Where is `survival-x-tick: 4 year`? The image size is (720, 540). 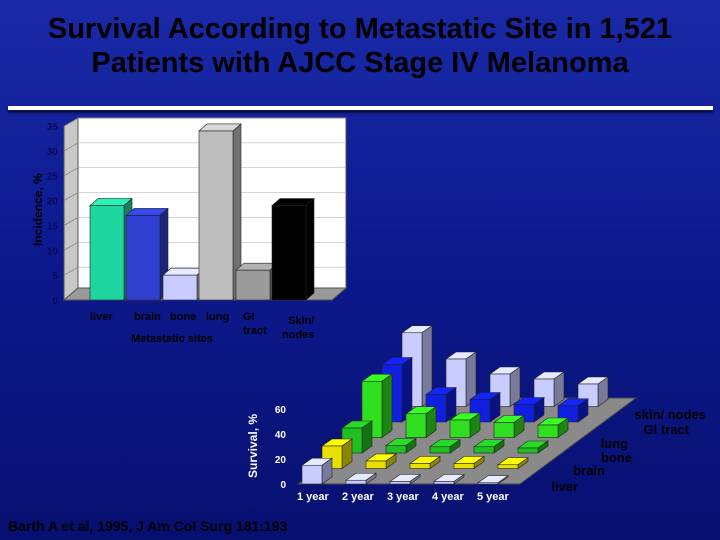 survival-x-tick: 4 year is located at coordinates (448, 497).